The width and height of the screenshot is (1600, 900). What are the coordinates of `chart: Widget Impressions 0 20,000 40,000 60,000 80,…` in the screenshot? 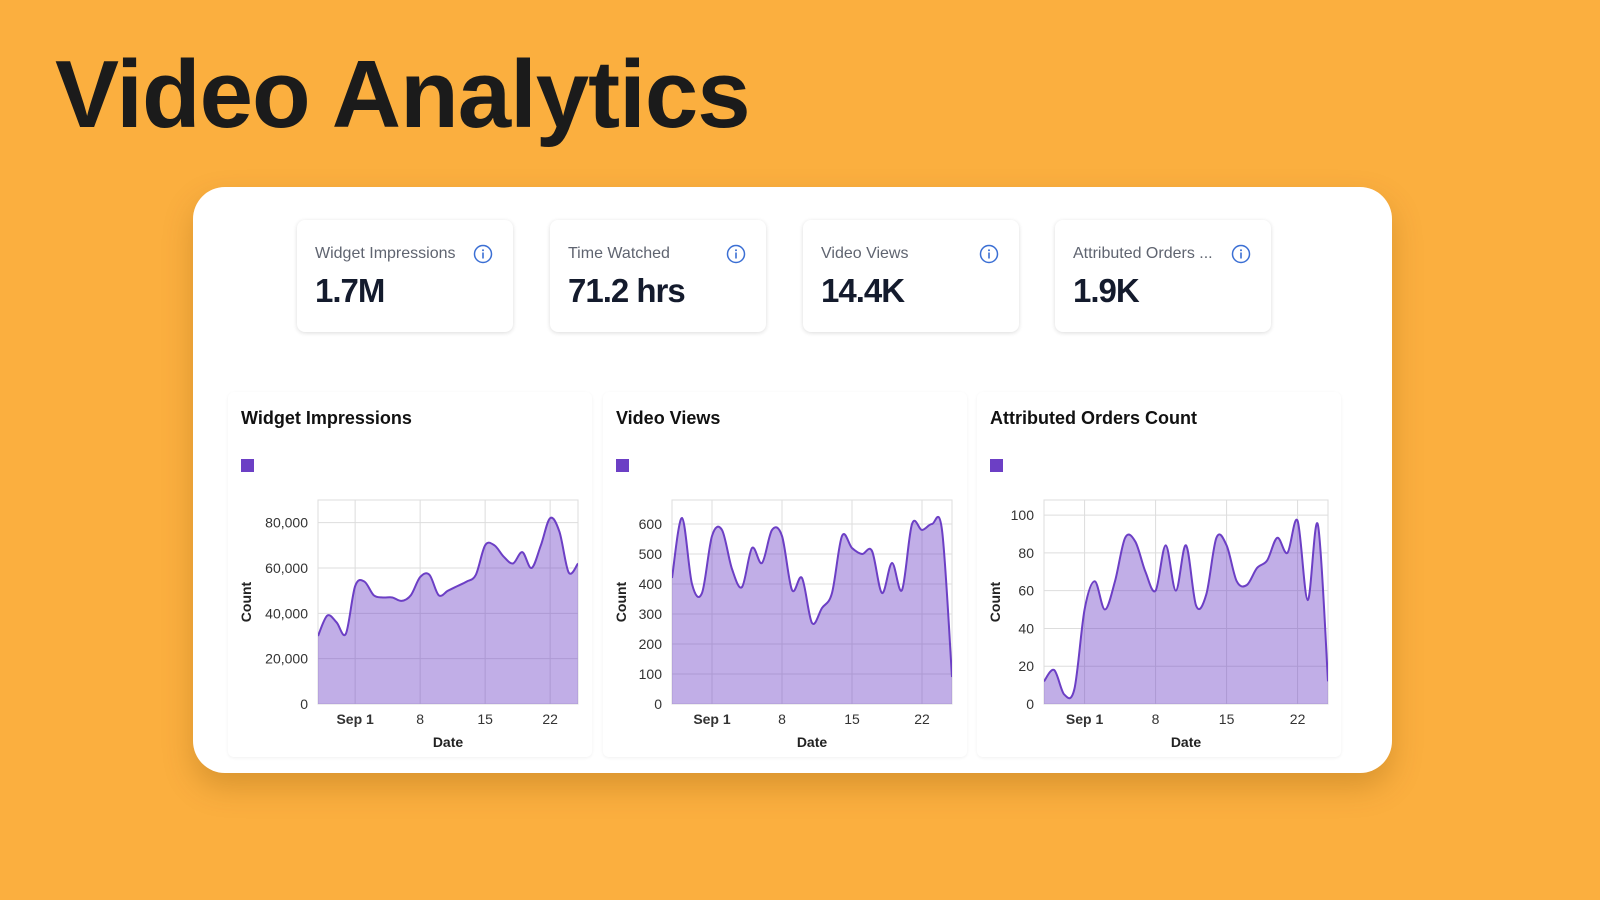 It's located at (408, 579).